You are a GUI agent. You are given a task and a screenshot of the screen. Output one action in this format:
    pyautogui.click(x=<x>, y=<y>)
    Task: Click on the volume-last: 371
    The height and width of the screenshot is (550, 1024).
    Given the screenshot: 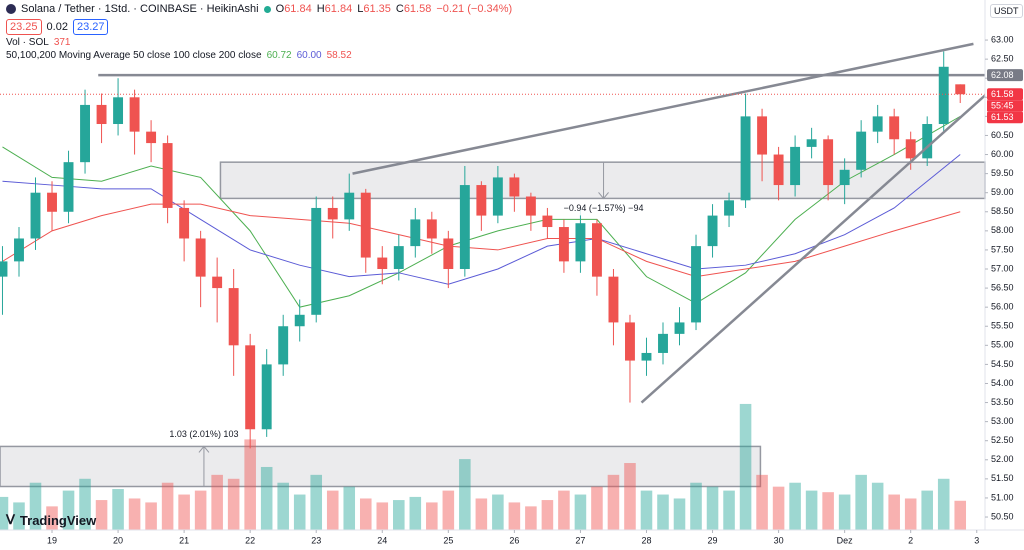 What is the action you would take?
    pyautogui.click(x=62, y=42)
    